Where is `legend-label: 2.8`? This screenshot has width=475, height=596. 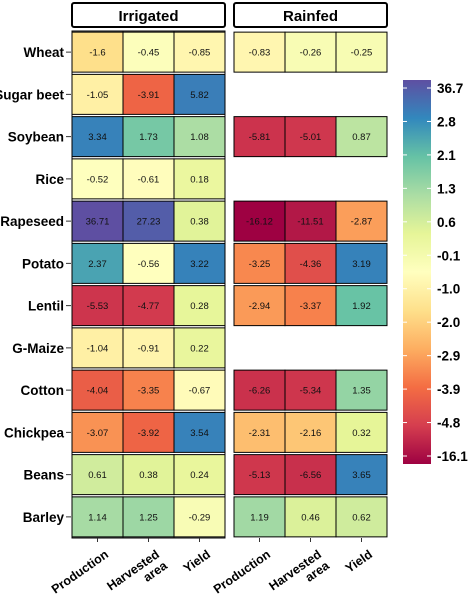 legend-label: 2.8 is located at coordinates (446, 121).